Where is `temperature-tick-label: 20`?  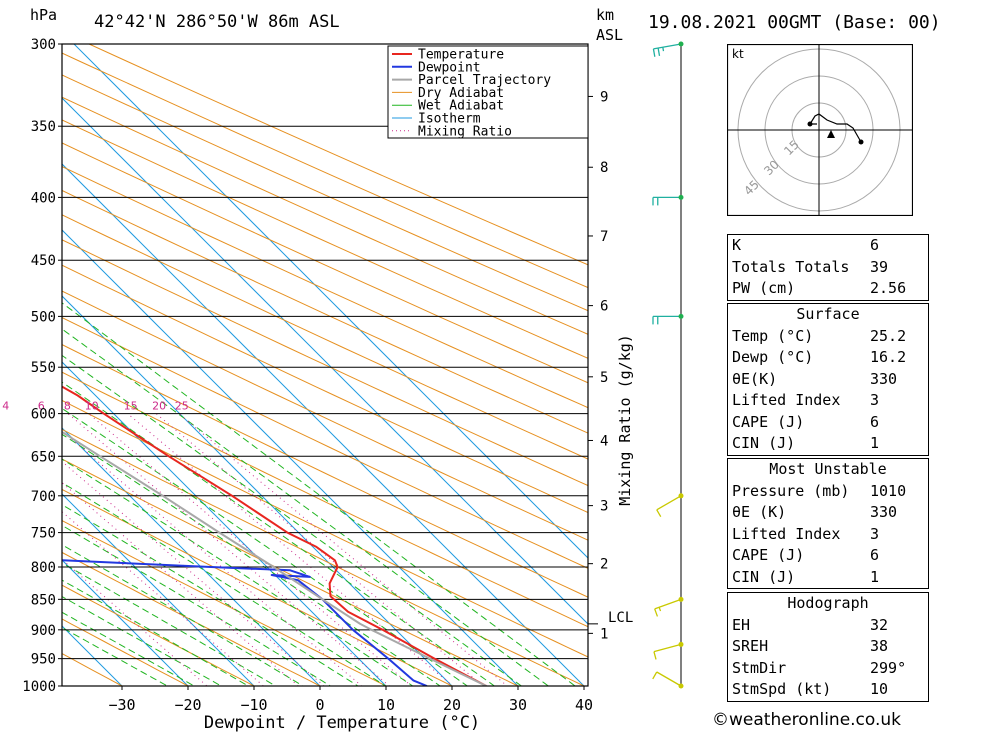 temperature-tick-label: 20 is located at coordinates (452, 705).